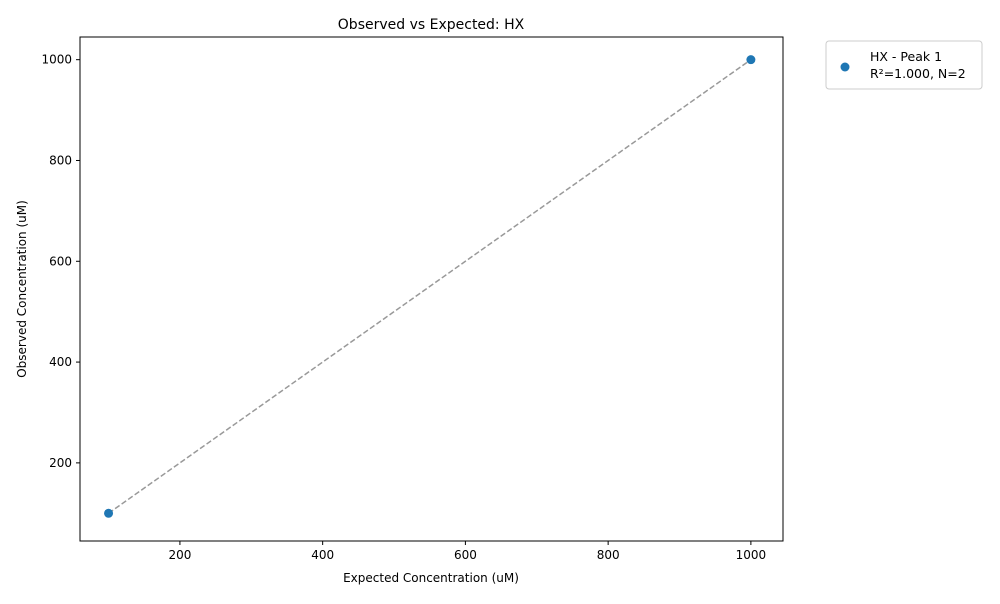 The image size is (1000, 604). I want to click on y-tick-label: 1000, so click(56, 60).